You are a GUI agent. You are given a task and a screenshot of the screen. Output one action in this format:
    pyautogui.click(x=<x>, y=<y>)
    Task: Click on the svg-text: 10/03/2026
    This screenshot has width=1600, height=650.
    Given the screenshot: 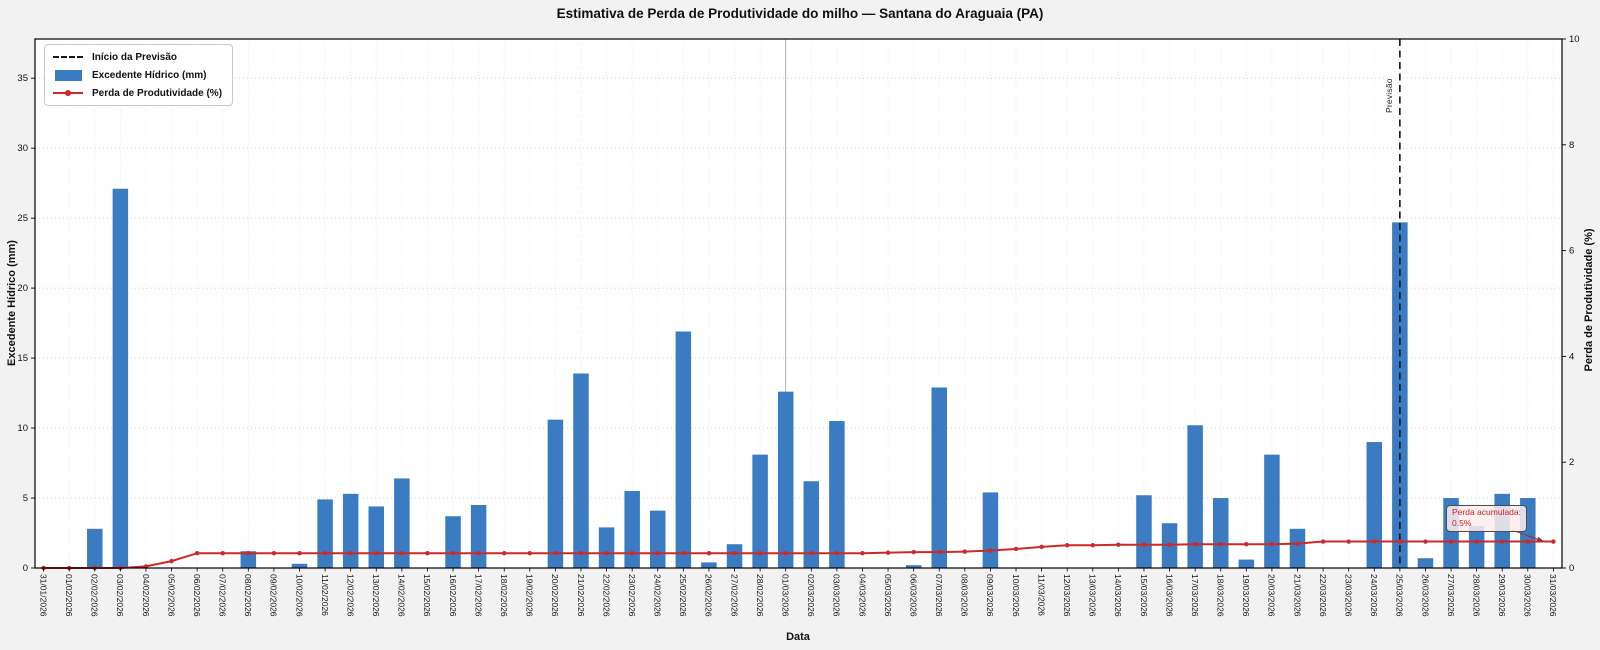 What is the action you would take?
    pyautogui.click(x=1016, y=595)
    